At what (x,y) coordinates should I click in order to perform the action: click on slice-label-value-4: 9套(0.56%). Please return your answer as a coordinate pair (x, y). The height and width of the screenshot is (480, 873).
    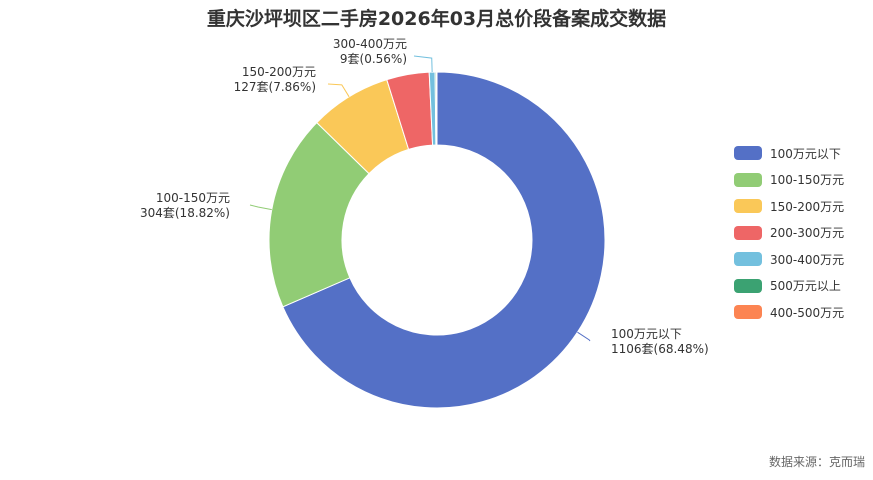
    Looking at the image, I should click on (373, 59).